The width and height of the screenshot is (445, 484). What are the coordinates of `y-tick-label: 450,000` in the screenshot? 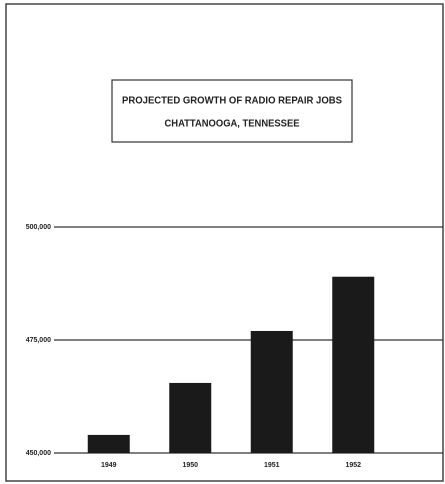 It's located at (38, 453).